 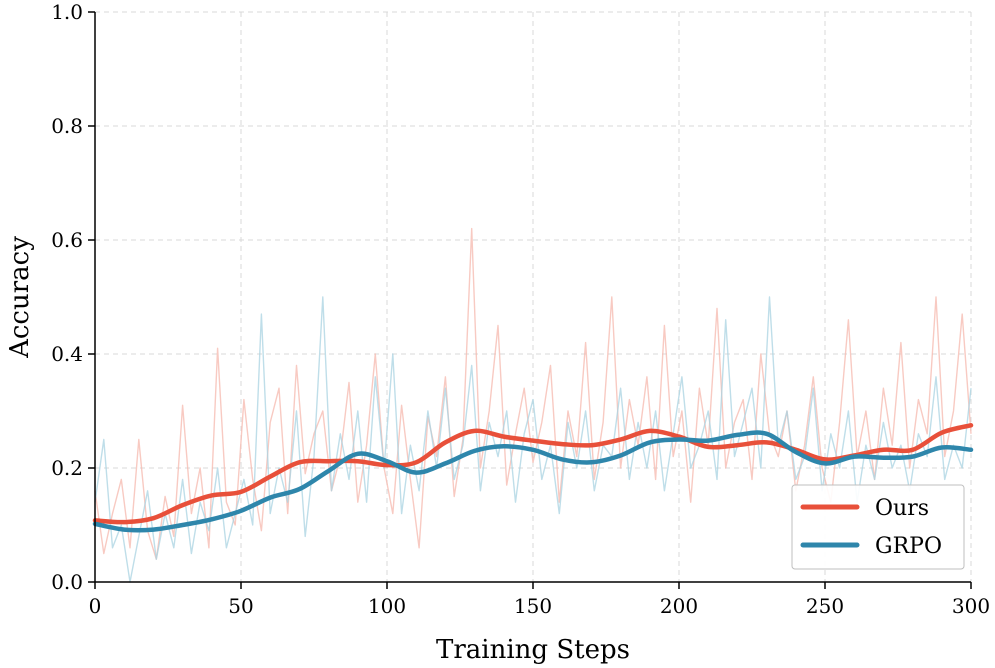 I want to click on legend-label-ours: Ours, so click(x=902, y=508).